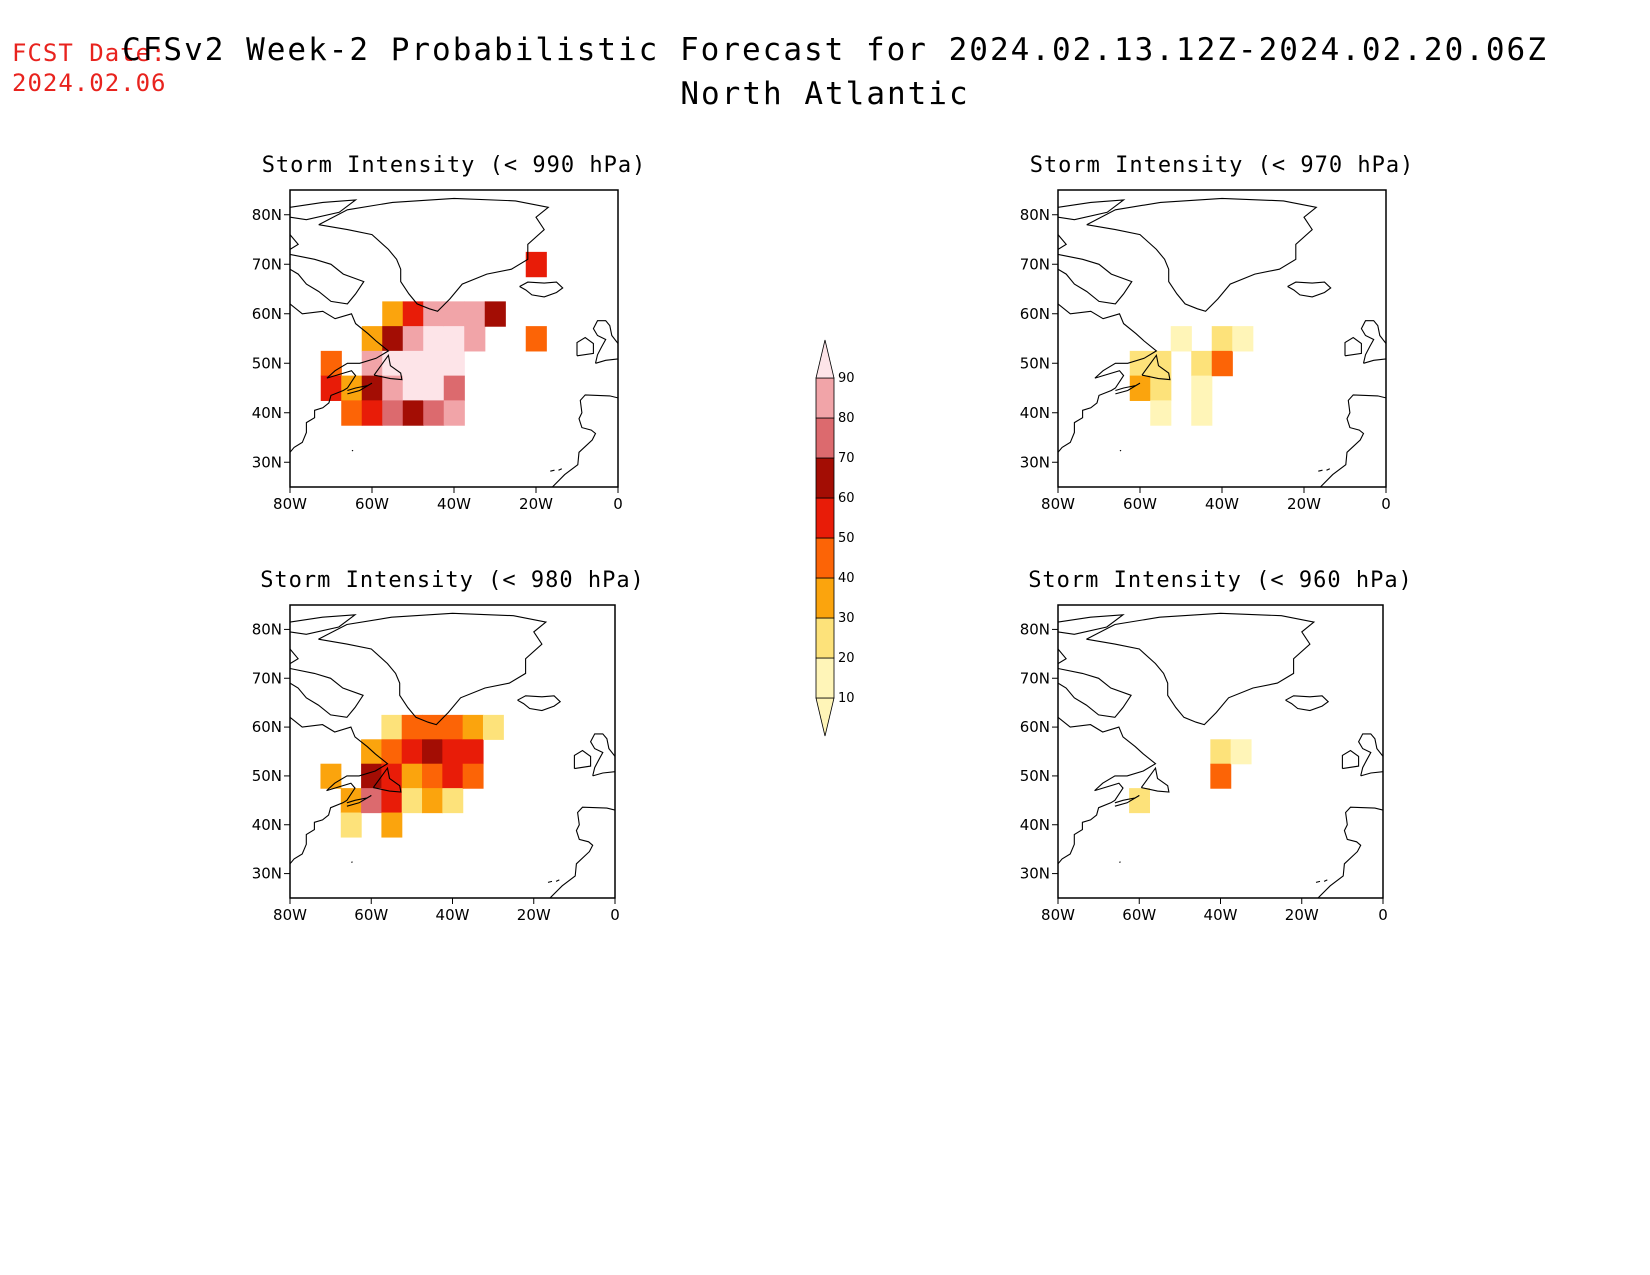 Image resolution: width=1650 pixels, height=1275 pixels. What do you see at coordinates (454, 165) in the screenshot?
I see `panel-title: Storm Intensity (< 990 hPa)` at bounding box center [454, 165].